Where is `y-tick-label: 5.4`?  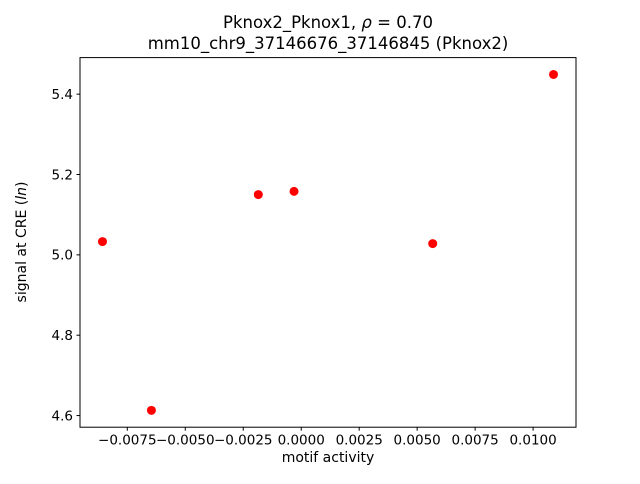
y-tick-label: 5.4 is located at coordinates (62, 95).